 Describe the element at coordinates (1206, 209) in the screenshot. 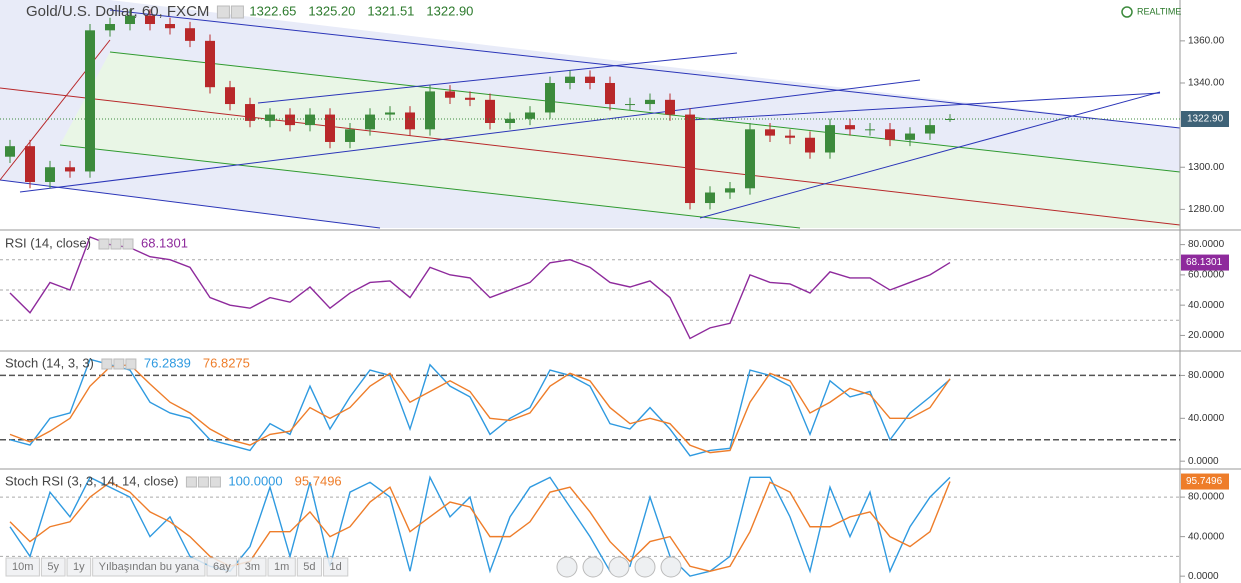

I see `y-tick-label: 1280.00` at that location.